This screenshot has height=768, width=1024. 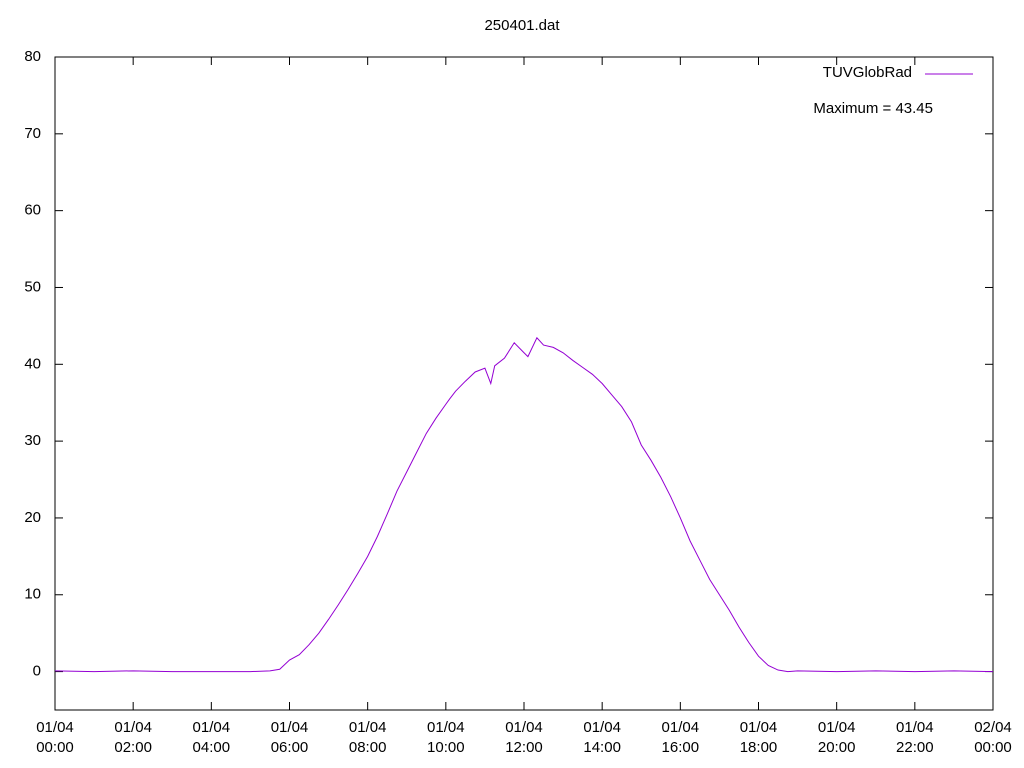 I want to click on y-tick-label: 70, so click(x=32, y=133).